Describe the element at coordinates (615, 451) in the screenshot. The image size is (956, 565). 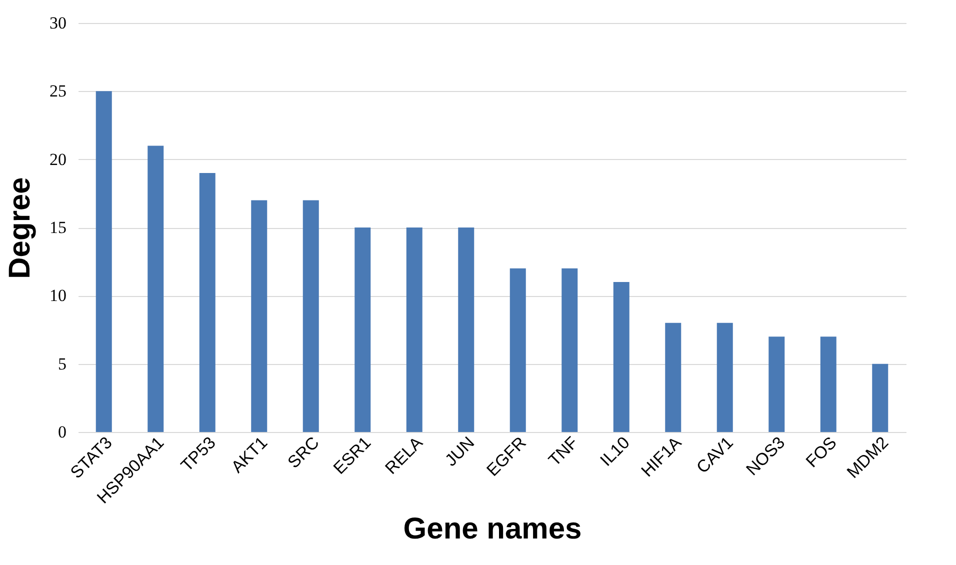
I see `x-tick-label: IL10` at that location.